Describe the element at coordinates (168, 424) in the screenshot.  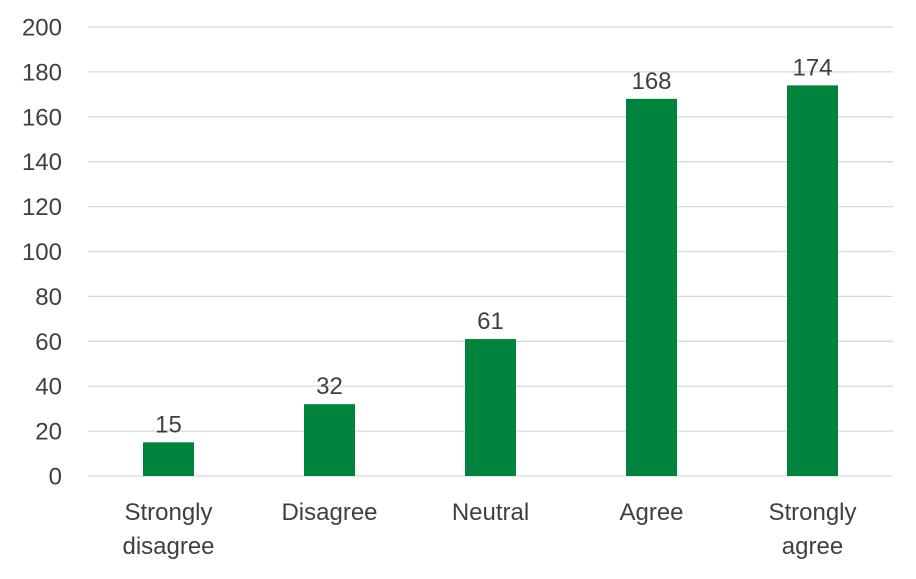
I see `data-label: 15` at that location.